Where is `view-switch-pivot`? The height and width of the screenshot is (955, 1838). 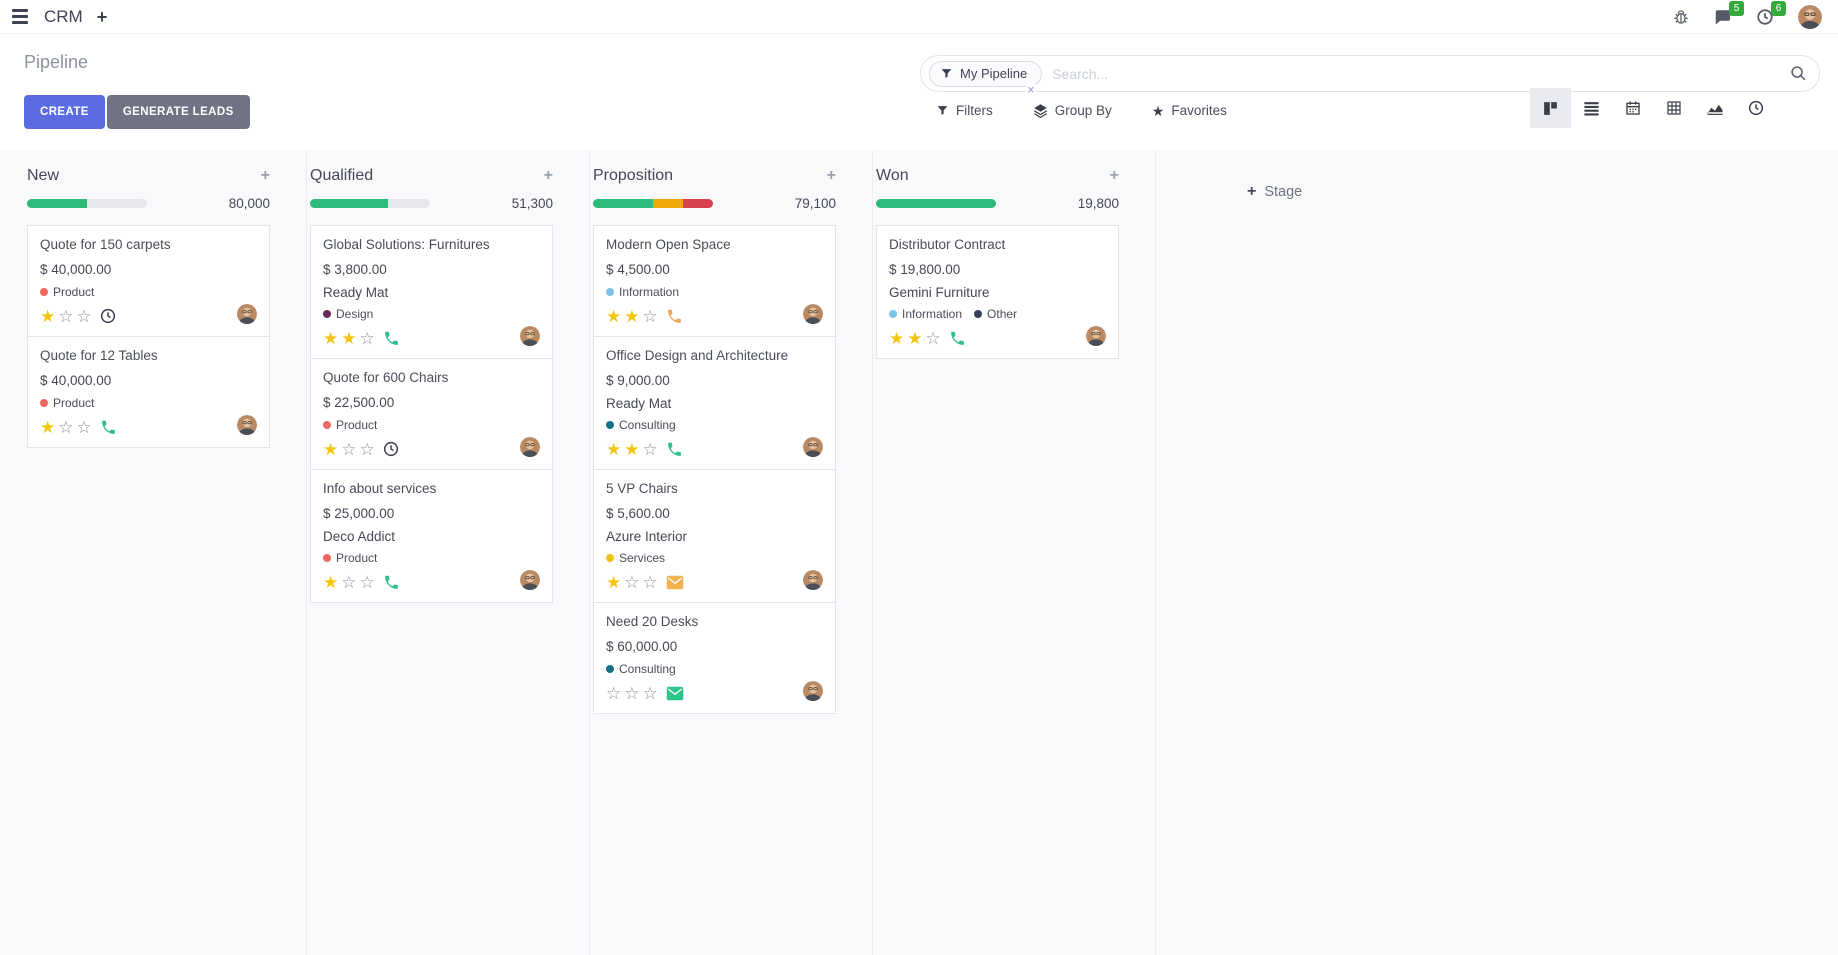 view-switch-pivot is located at coordinates (1673, 108).